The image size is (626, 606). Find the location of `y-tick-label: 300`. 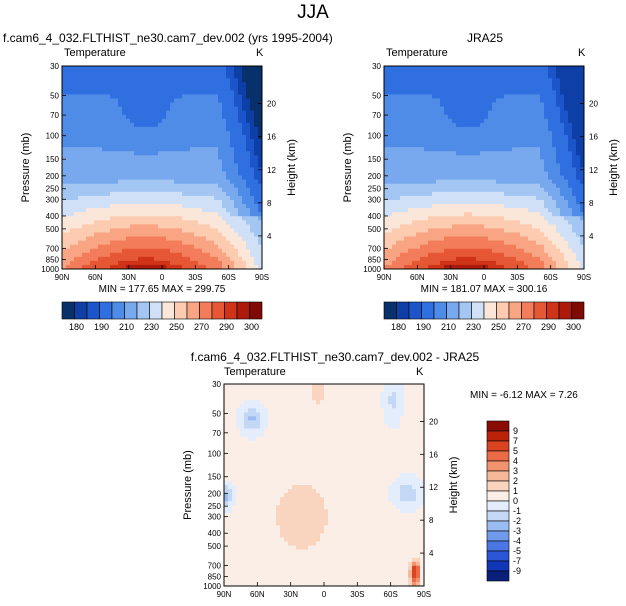

y-tick-label: 300 is located at coordinates (53, 199).